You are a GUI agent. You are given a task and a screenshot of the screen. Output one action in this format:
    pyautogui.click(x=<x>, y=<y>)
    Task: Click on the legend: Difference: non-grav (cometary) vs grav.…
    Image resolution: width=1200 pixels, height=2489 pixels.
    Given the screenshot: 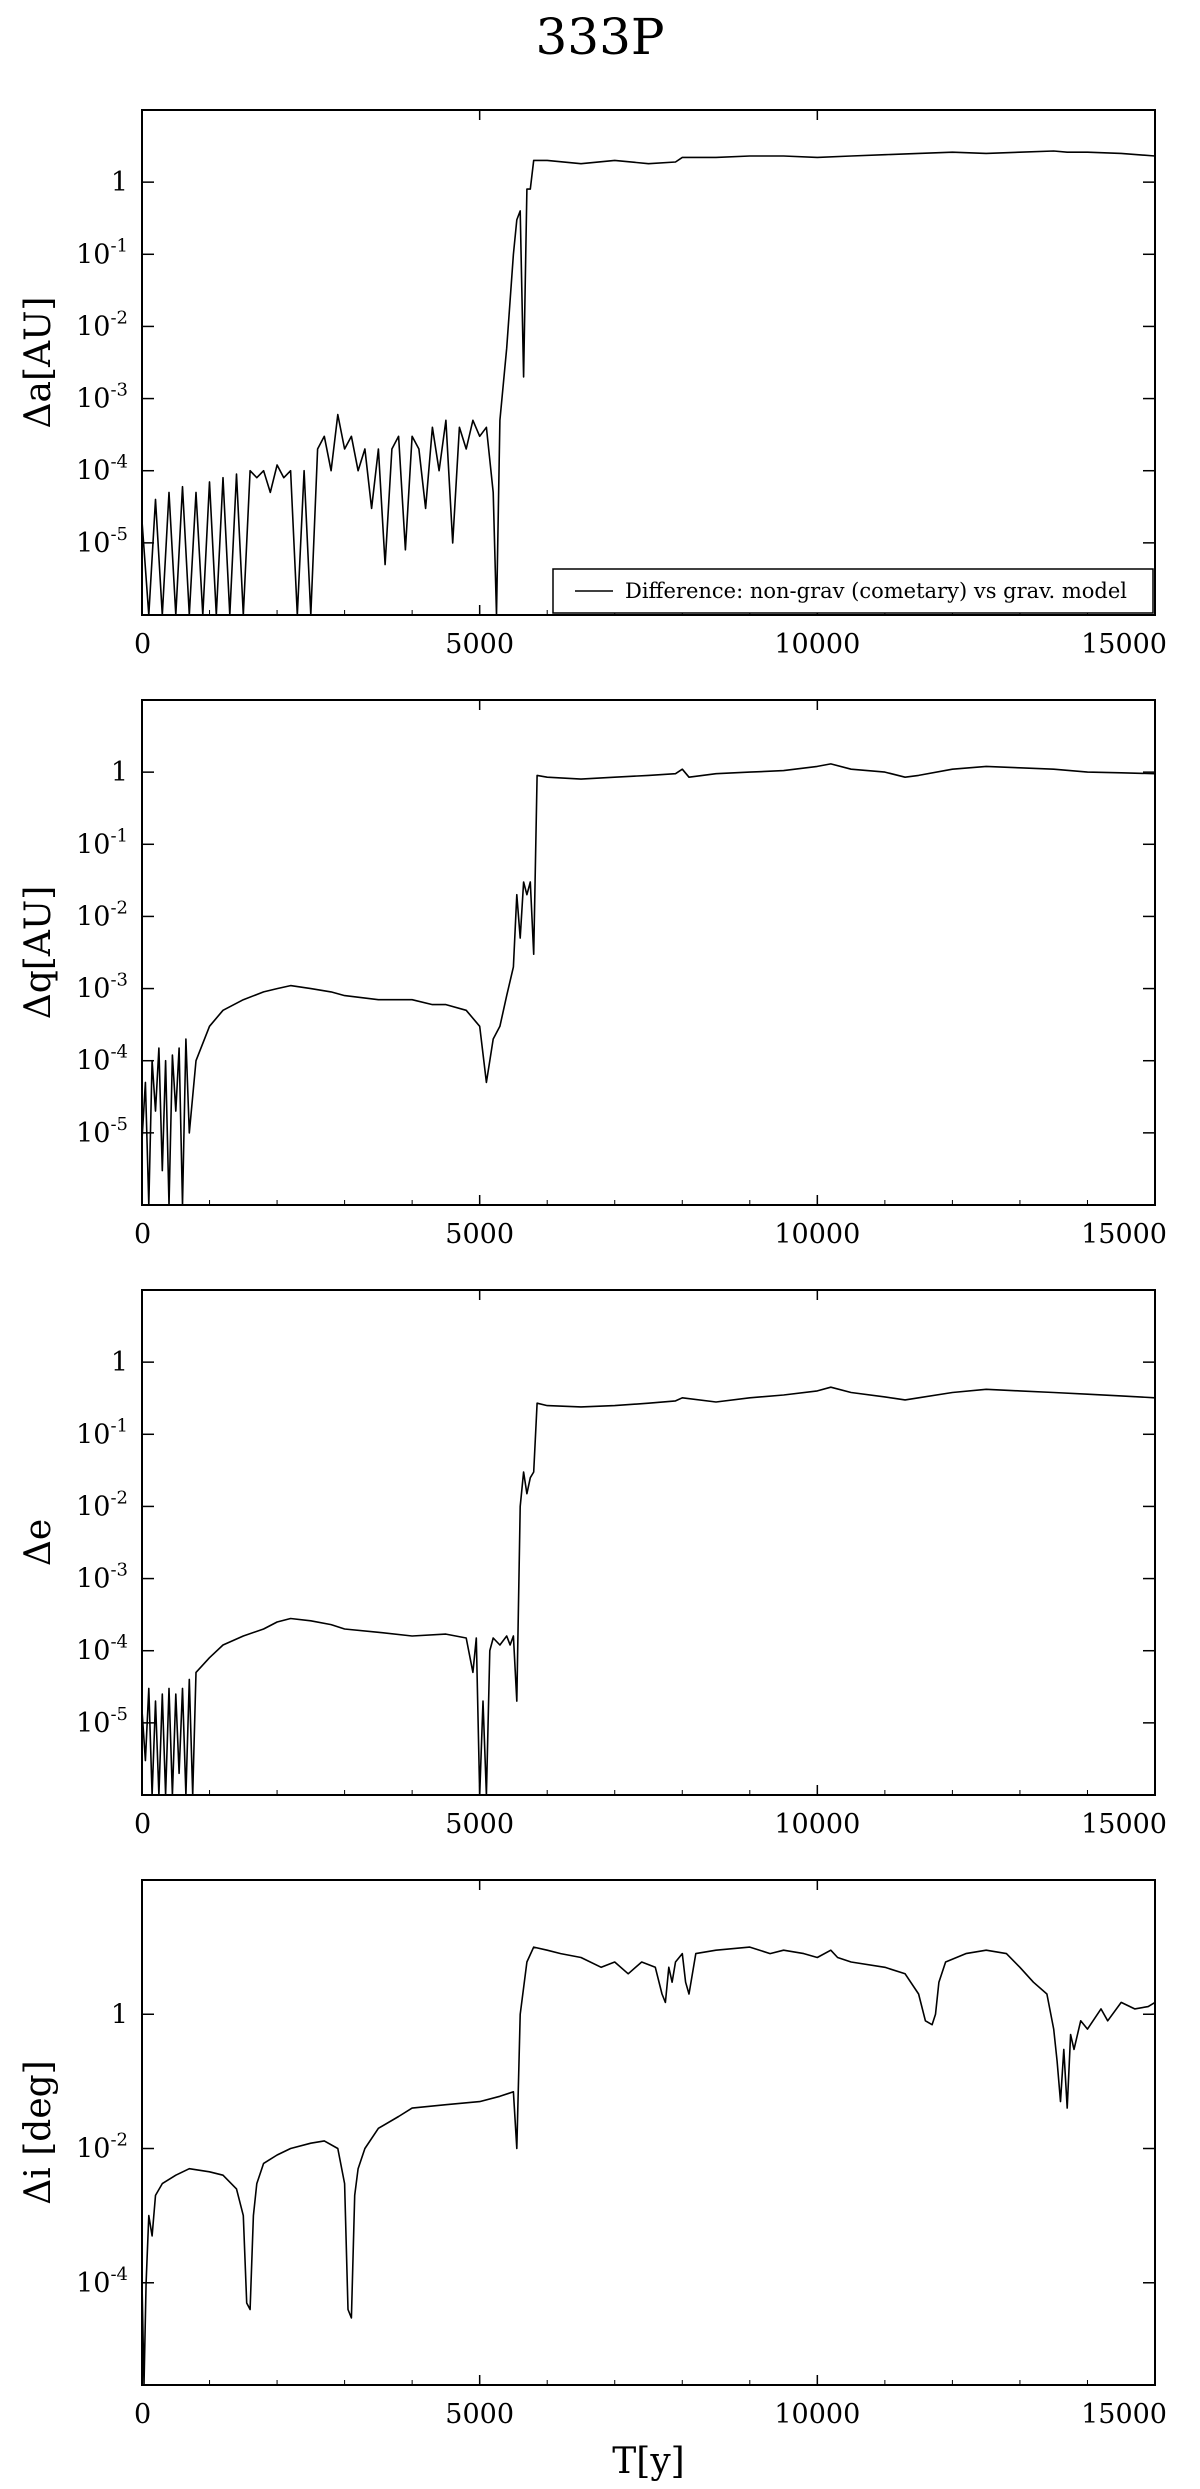 What is the action you would take?
    pyautogui.click(x=853, y=591)
    